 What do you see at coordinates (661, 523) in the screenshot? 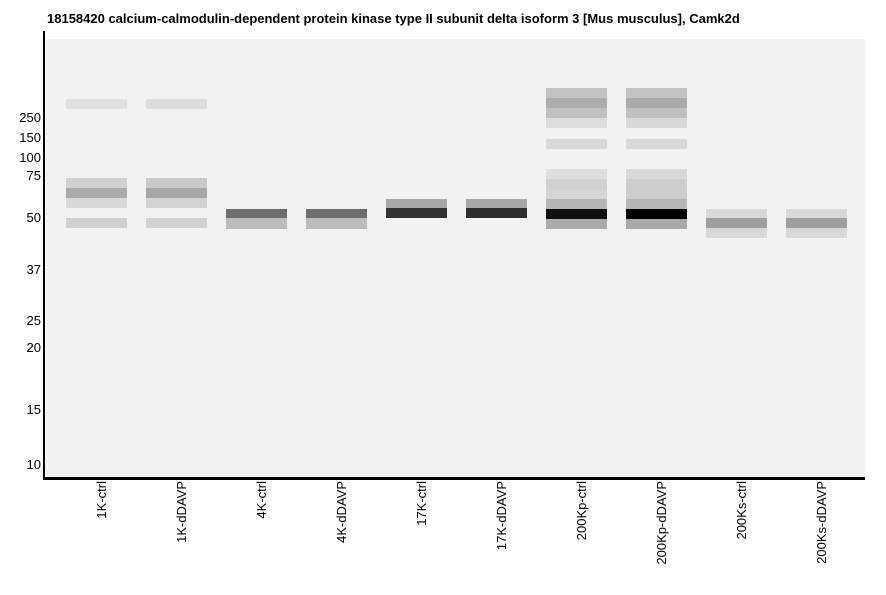
I see `lane-label-200Kp-dDAVP: 200Kp-dDAVP` at bounding box center [661, 523].